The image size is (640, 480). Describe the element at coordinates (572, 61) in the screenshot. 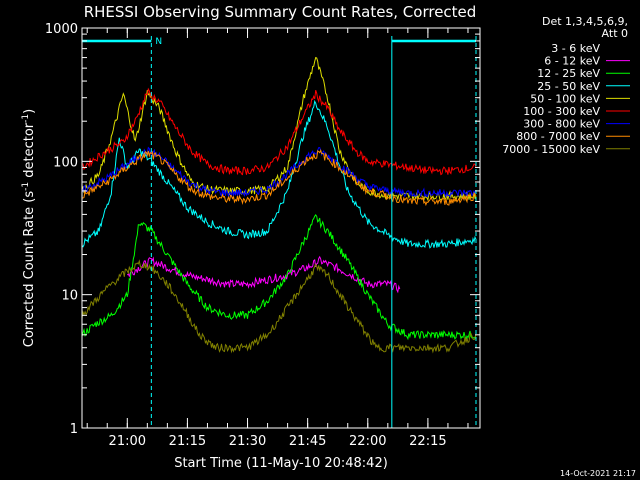

I see `legend-entry-1: 6 - 12 keV` at that location.